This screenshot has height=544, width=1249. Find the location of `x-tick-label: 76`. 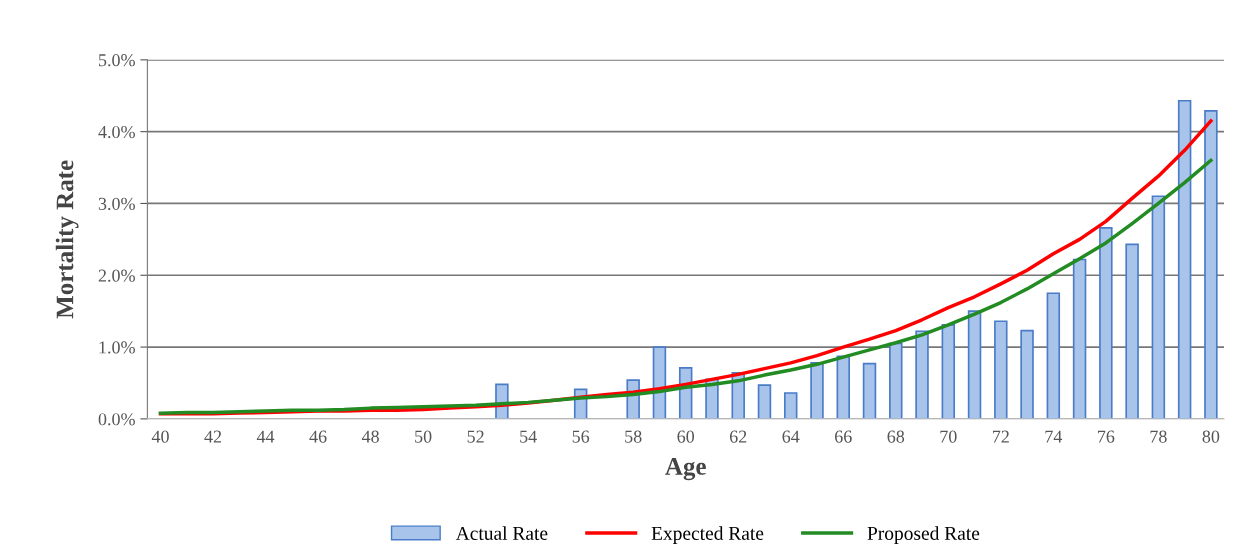

x-tick-label: 76 is located at coordinates (1106, 436).